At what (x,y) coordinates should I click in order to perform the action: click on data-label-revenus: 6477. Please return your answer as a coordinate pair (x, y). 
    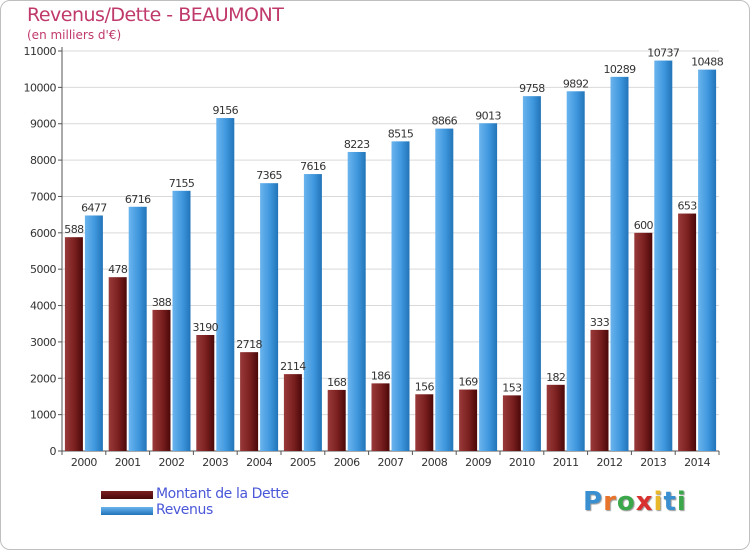
    Looking at the image, I should click on (94, 207).